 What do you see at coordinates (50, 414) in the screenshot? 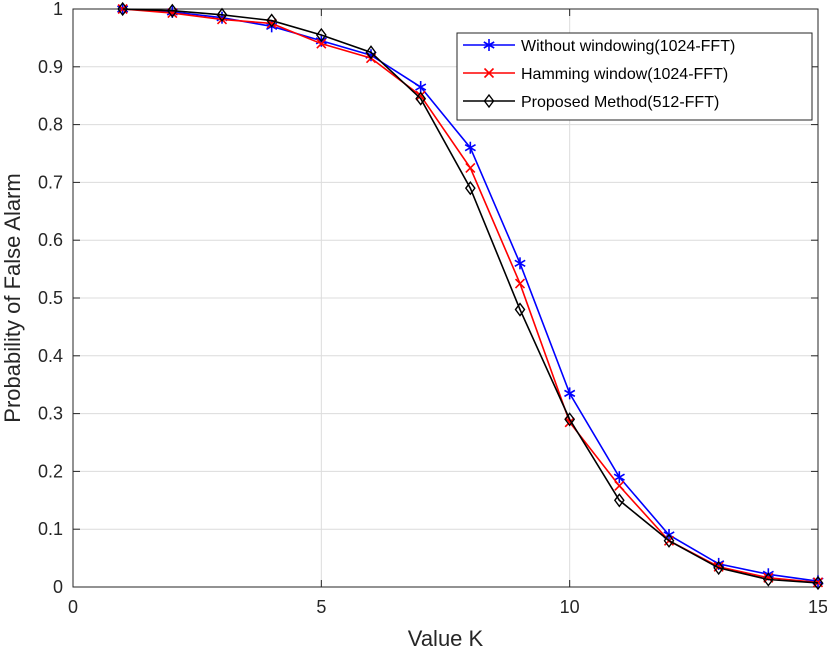
I see `y-tick-label: 0.3` at bounding box center [50, 414].